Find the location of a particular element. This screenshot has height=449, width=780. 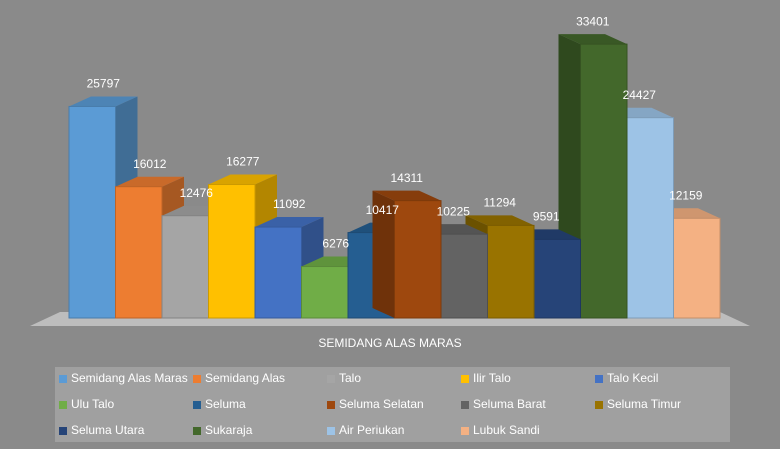

legend-label: Ulu Talo is located at coordinates (92, 404).